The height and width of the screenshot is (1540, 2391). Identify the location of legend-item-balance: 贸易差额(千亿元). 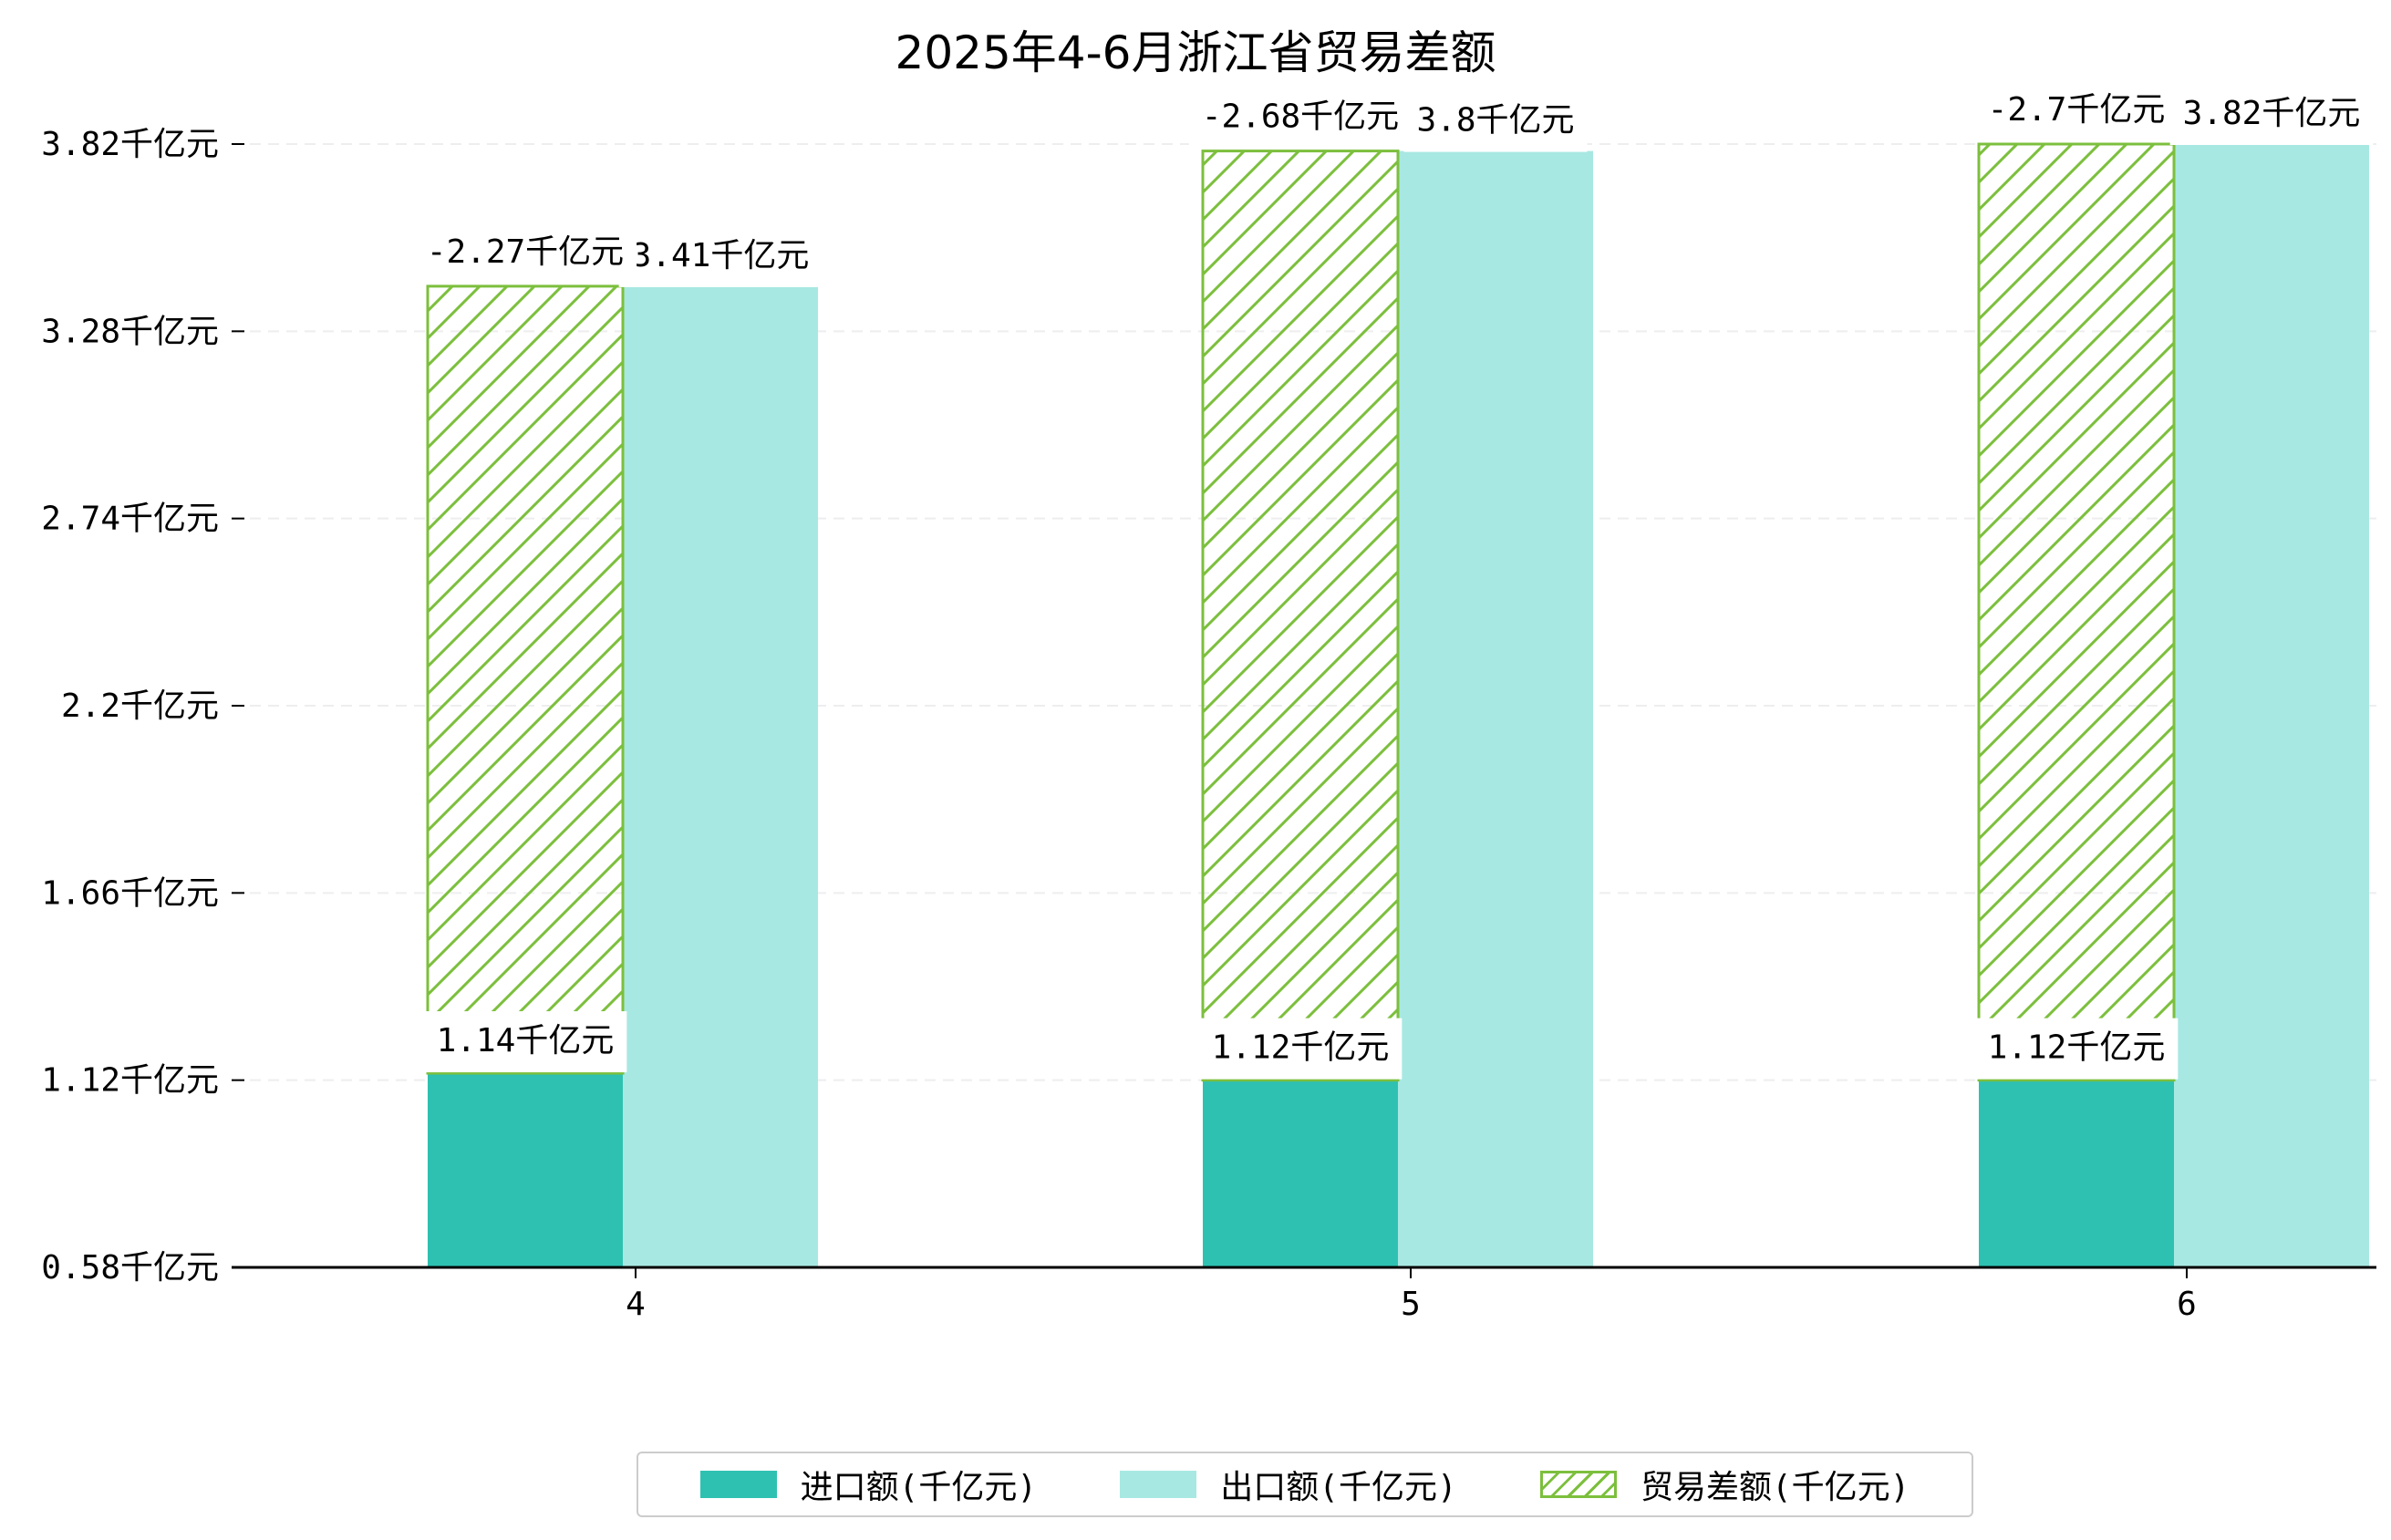
(1724, 1484).